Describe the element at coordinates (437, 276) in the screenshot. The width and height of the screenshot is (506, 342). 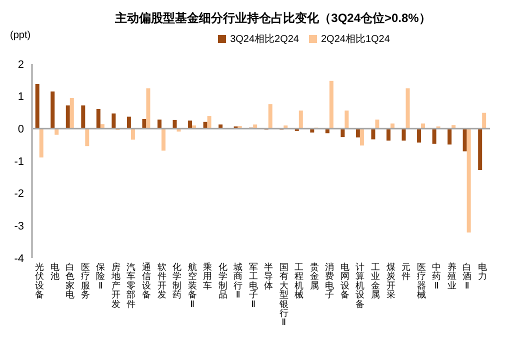
I see `x-tick-label: 中药Ⅱ` at that location.